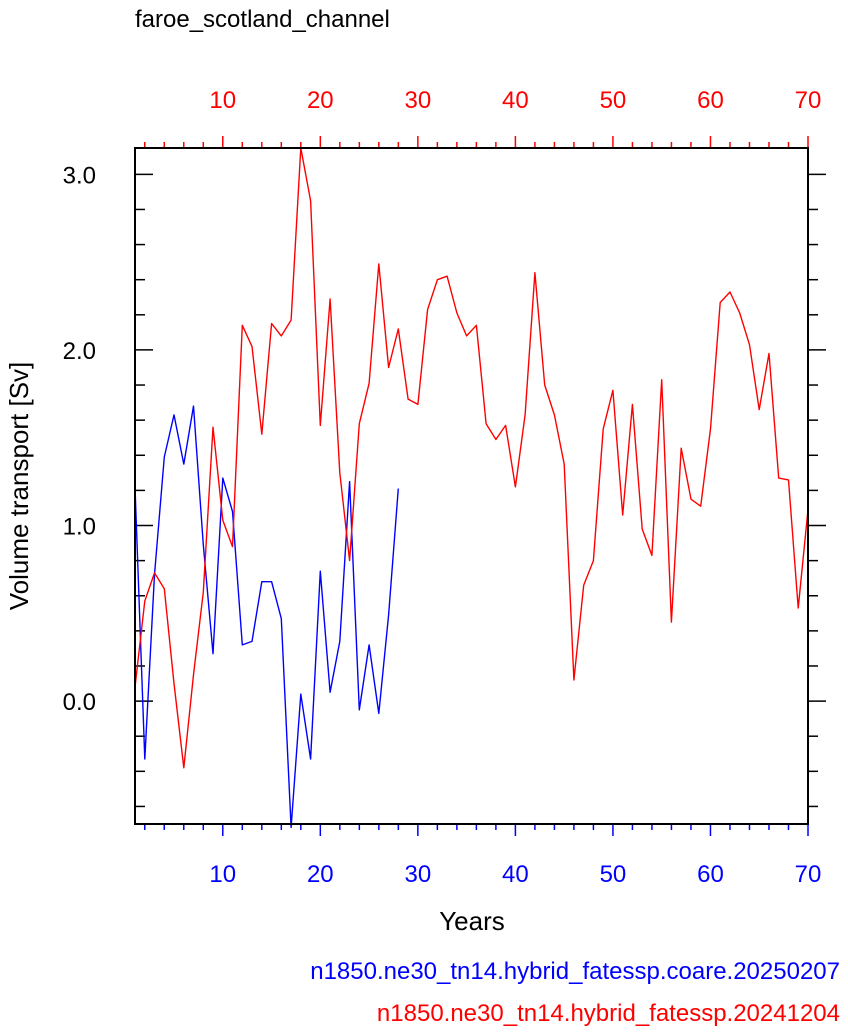 The width and height of the screenshot is (848, 1035). Describe the element at coordinates (808, 874) in the screenshot. I see `bottom-x-tick-label: 70` at that location.